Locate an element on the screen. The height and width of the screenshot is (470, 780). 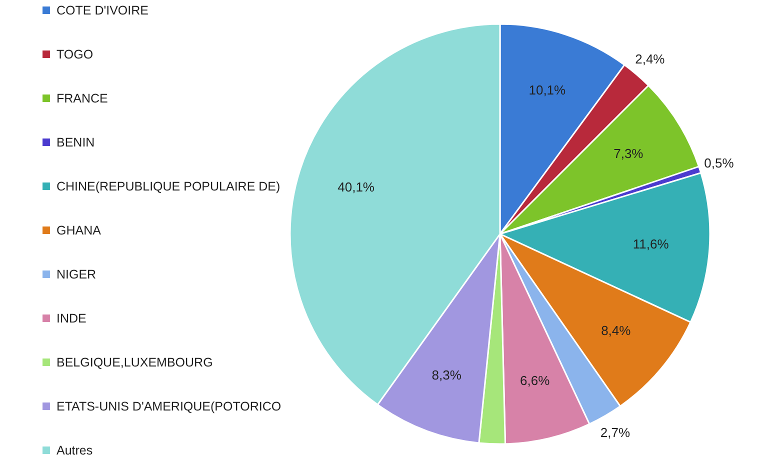
data-label: 8,3% is located at coordinates (447, 374).